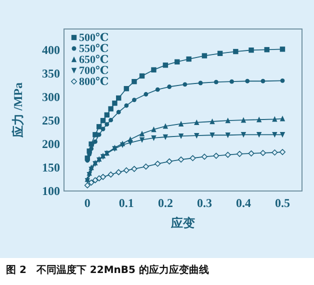 Image resolution: width=314 pixels, height=285 pixels. Describe the element at coordinates (51, 121) in the screenshot. I see `y-tick-label: 250` at that location.